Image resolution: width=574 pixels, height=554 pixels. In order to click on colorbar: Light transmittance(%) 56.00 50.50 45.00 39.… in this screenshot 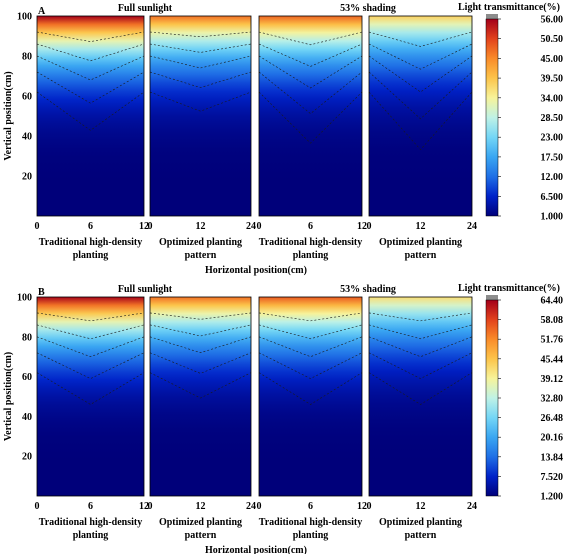, I will do `click(510, 112)`.